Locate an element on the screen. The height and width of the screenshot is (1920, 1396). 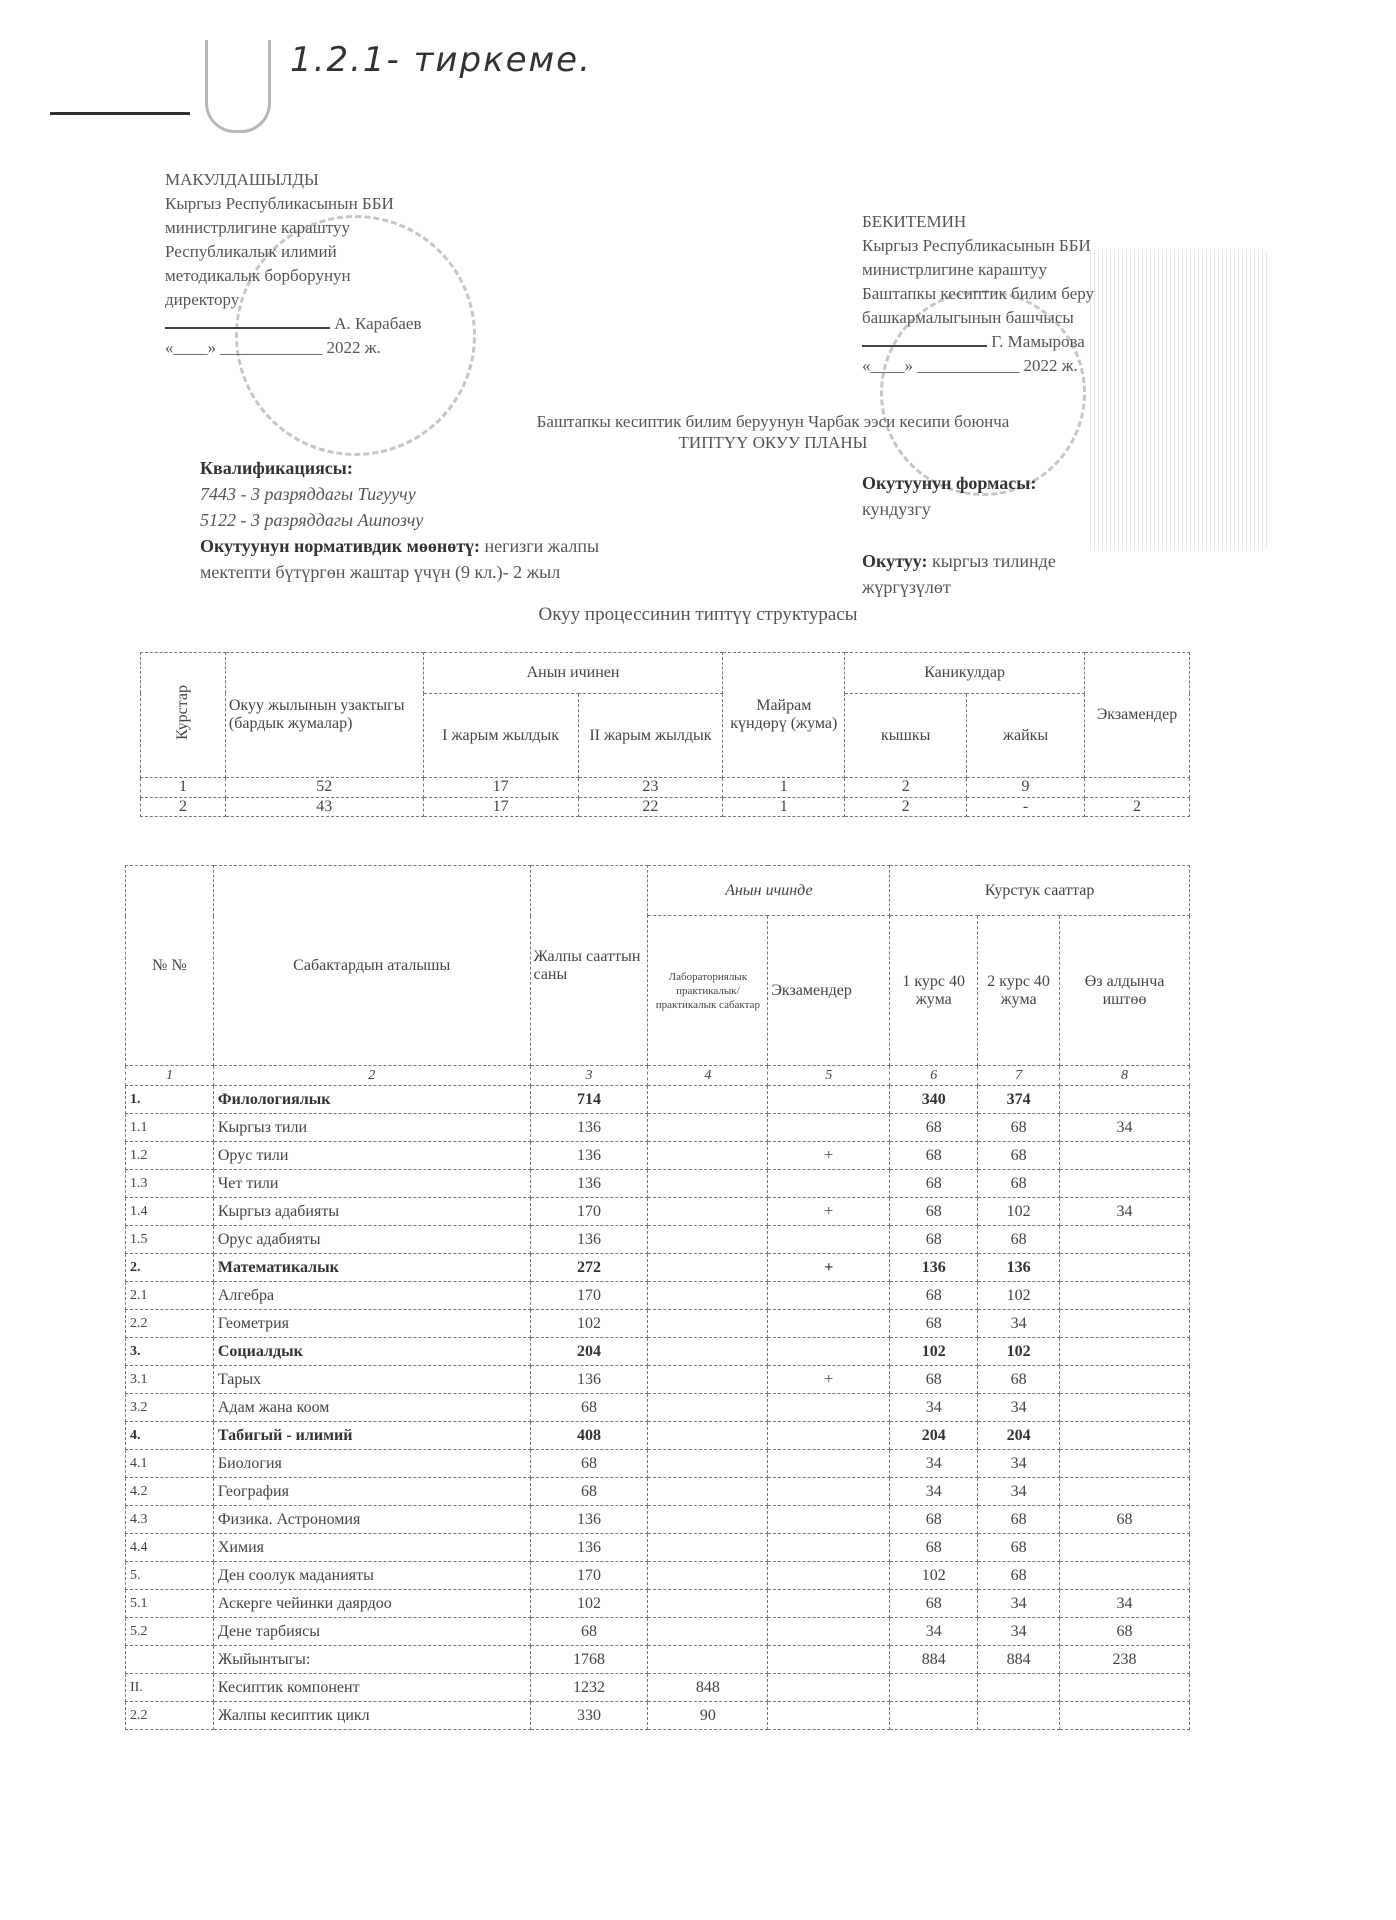
cell-self: 34 is located at coordinates (1124, 1127).